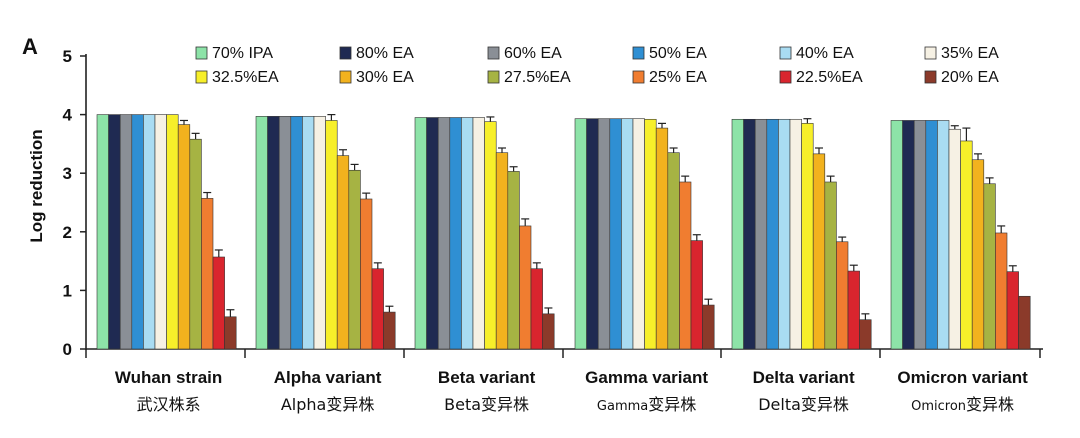 The width and height of the screenshot is (1080, 438). What do you see at coordinates (168, 377) in the screenshot?
I see `category-label: Wuhan strain` at bounding box center [168, 377].